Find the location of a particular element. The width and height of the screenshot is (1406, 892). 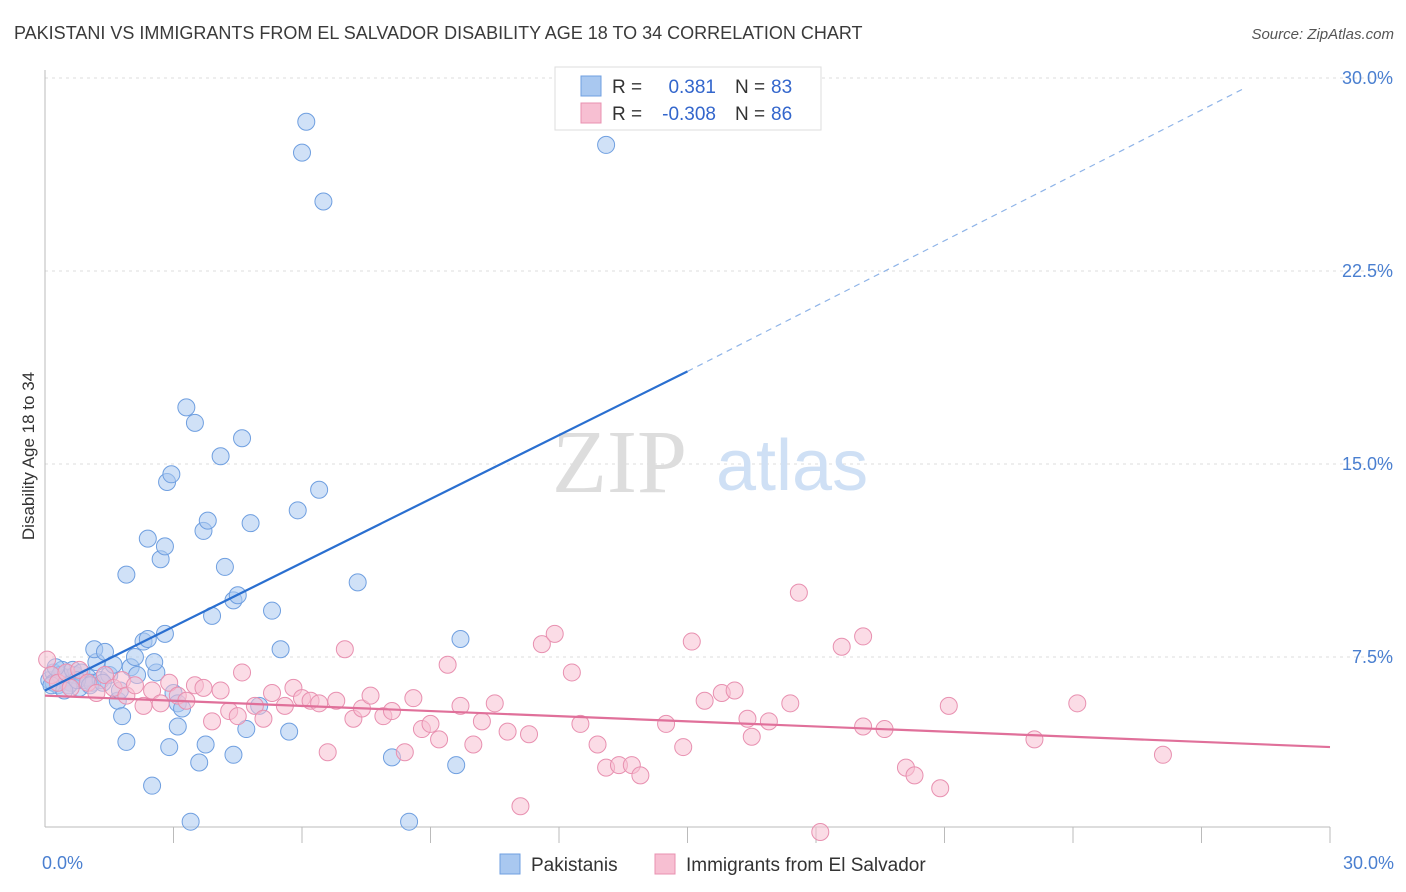

legend-swatch-el-salvador is located at coordinates (591, 113).